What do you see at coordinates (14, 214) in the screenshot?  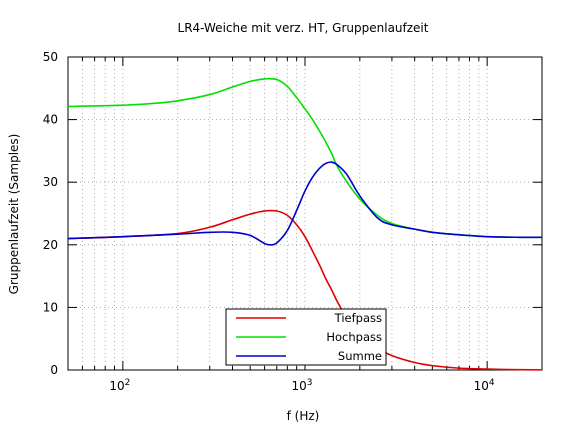 I see `y-axis-label: Gruppenlaufzeit (Samples)` at bounding box center [14, 214].